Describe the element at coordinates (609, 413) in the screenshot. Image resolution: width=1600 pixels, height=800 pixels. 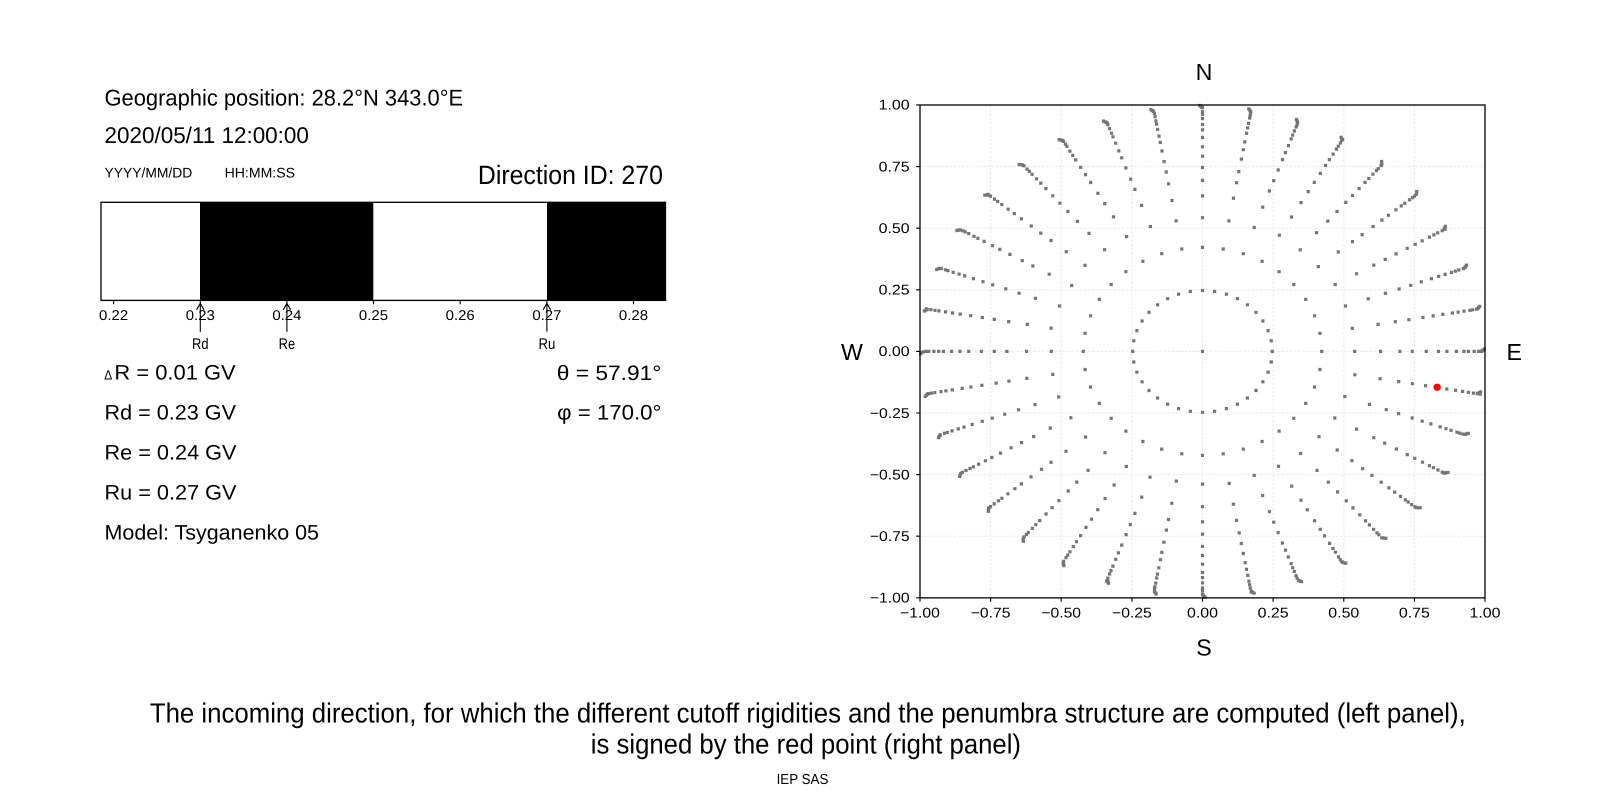
I see `svg-text: φ = 170.0°` at that location.